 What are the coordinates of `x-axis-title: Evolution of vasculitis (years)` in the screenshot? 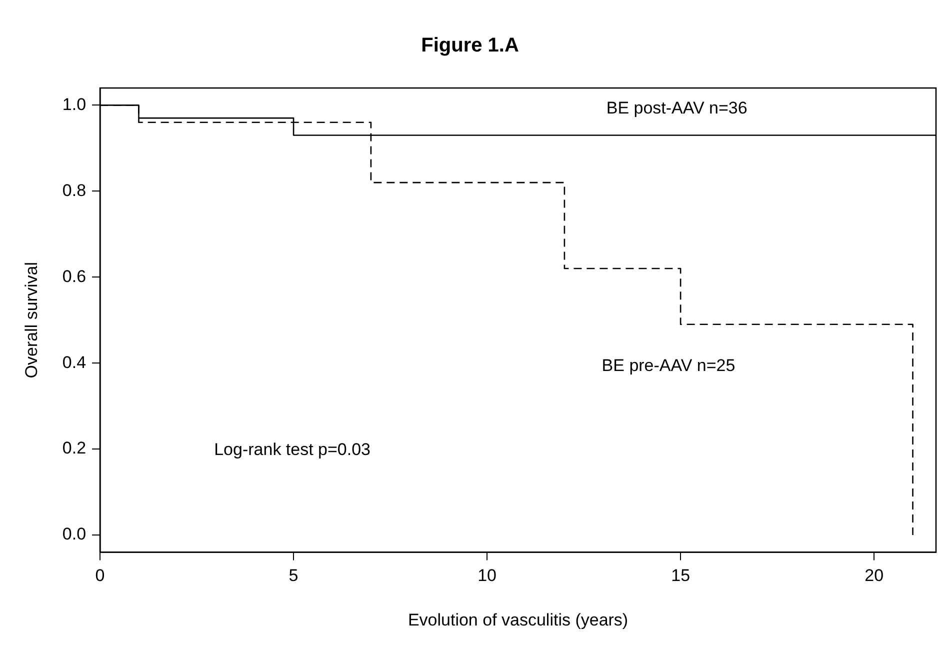 It's located at (518, 620).